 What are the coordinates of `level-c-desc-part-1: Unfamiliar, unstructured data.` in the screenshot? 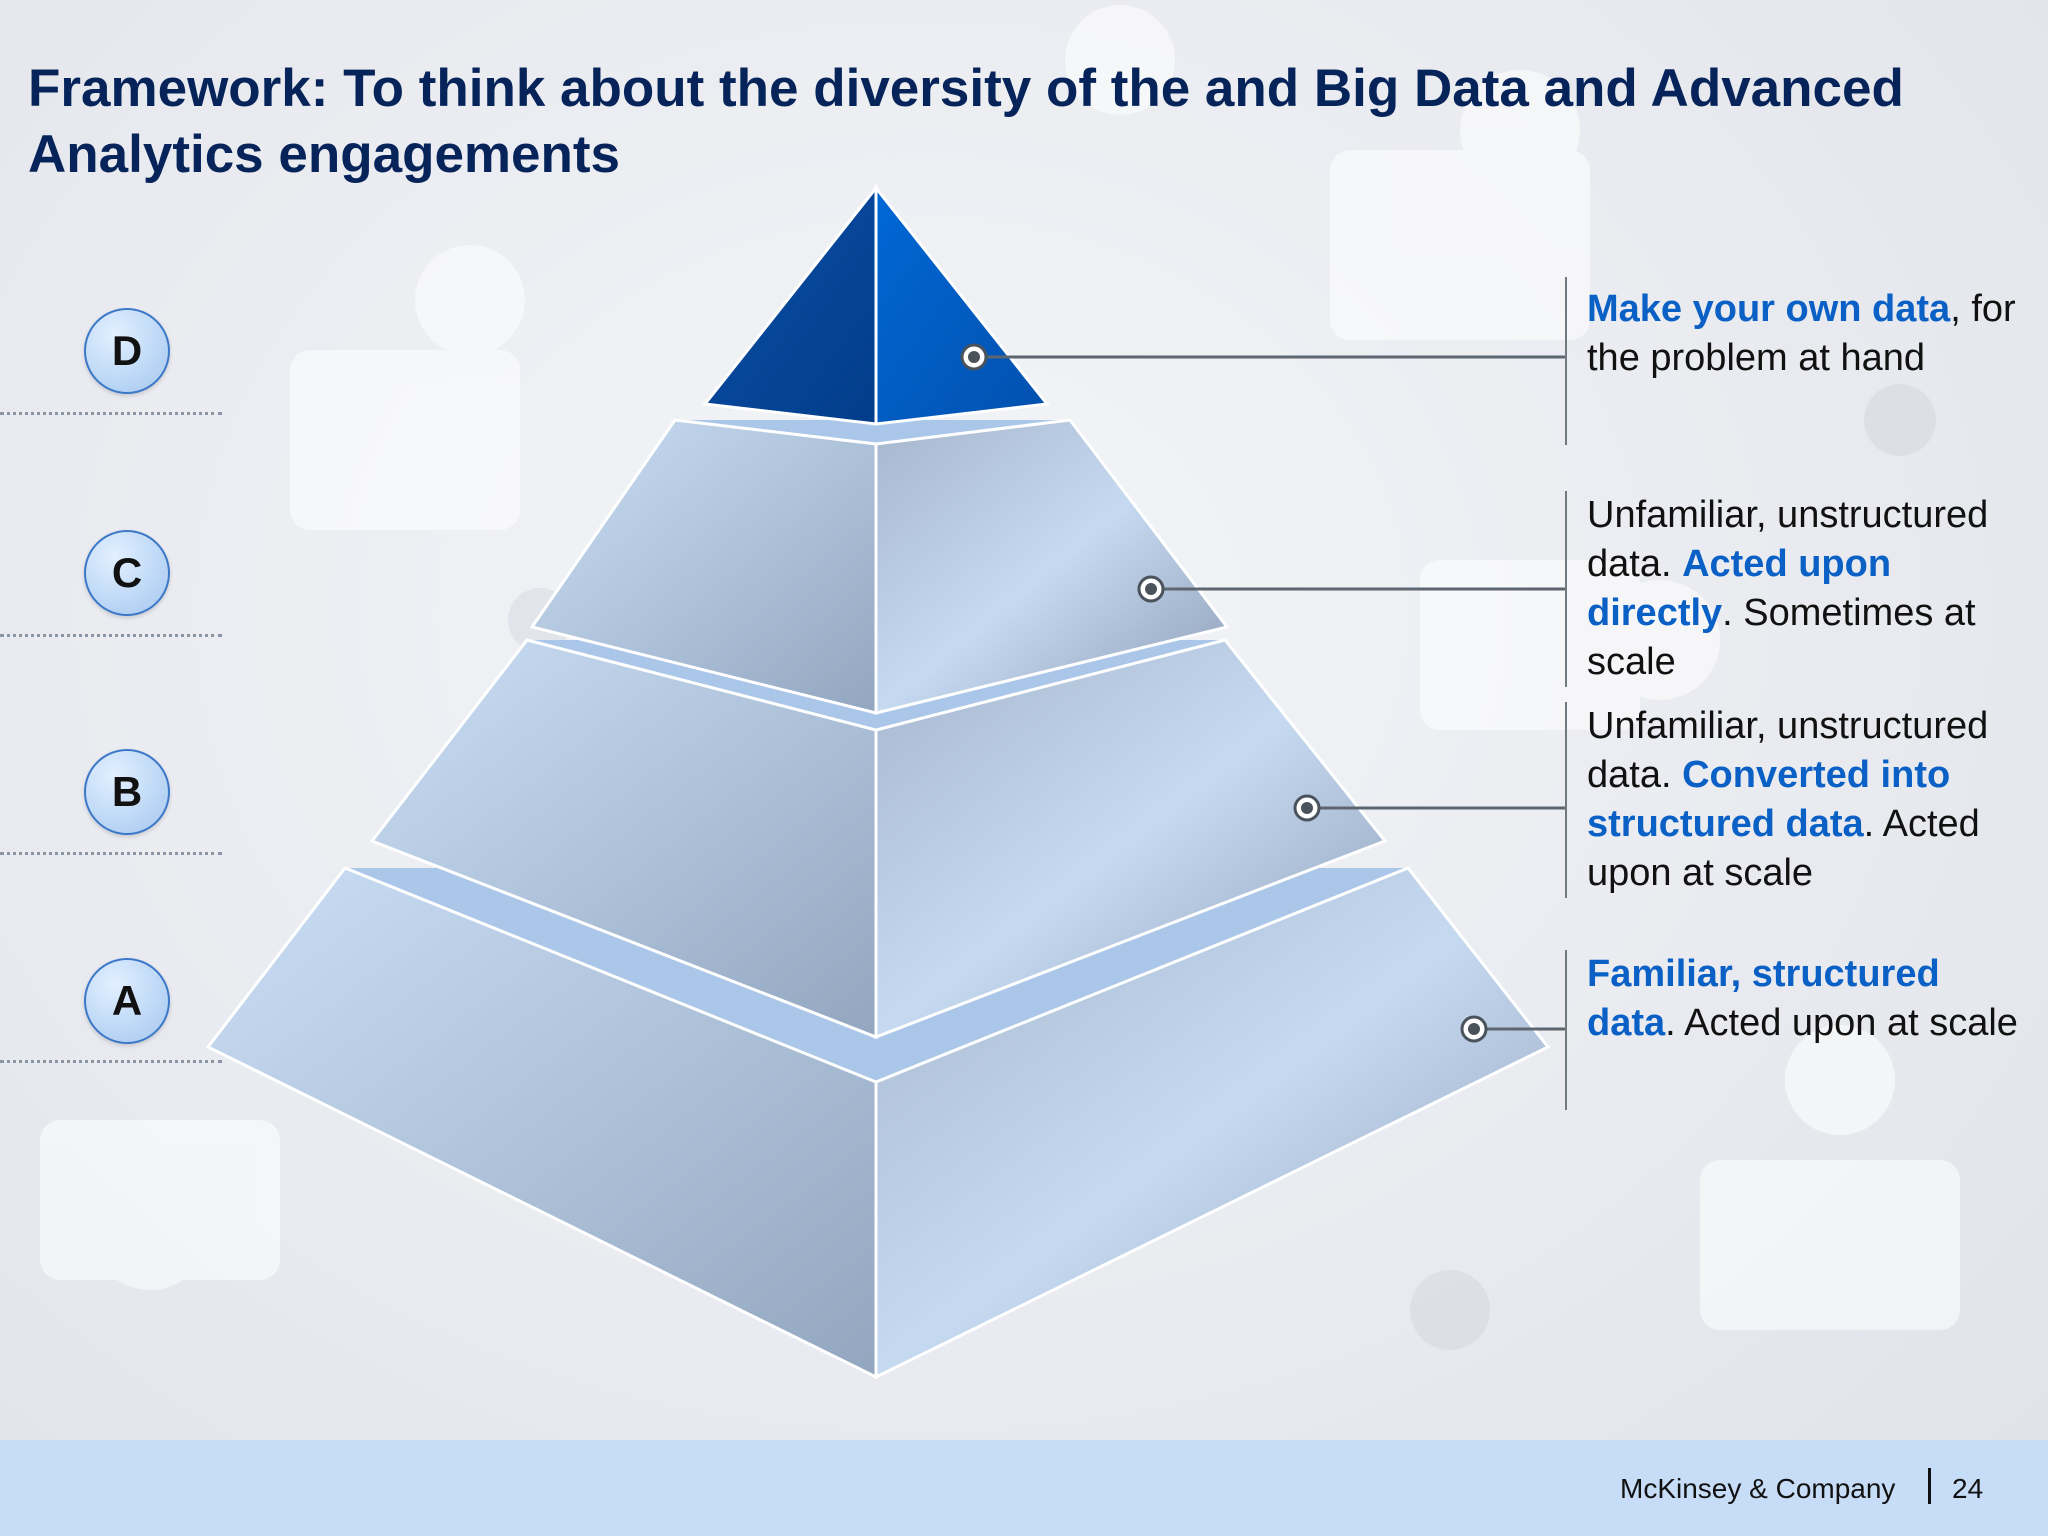 It's located at (1788, 539).